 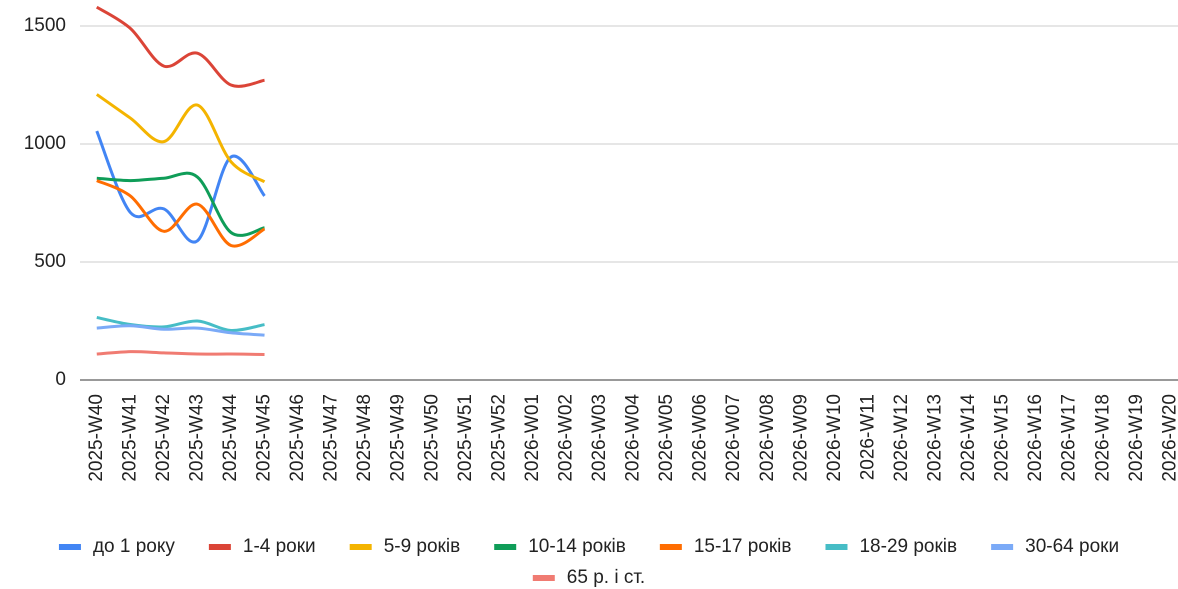 I want to click on x-tick-label: 2026-W12, so click(x=901, y=438).